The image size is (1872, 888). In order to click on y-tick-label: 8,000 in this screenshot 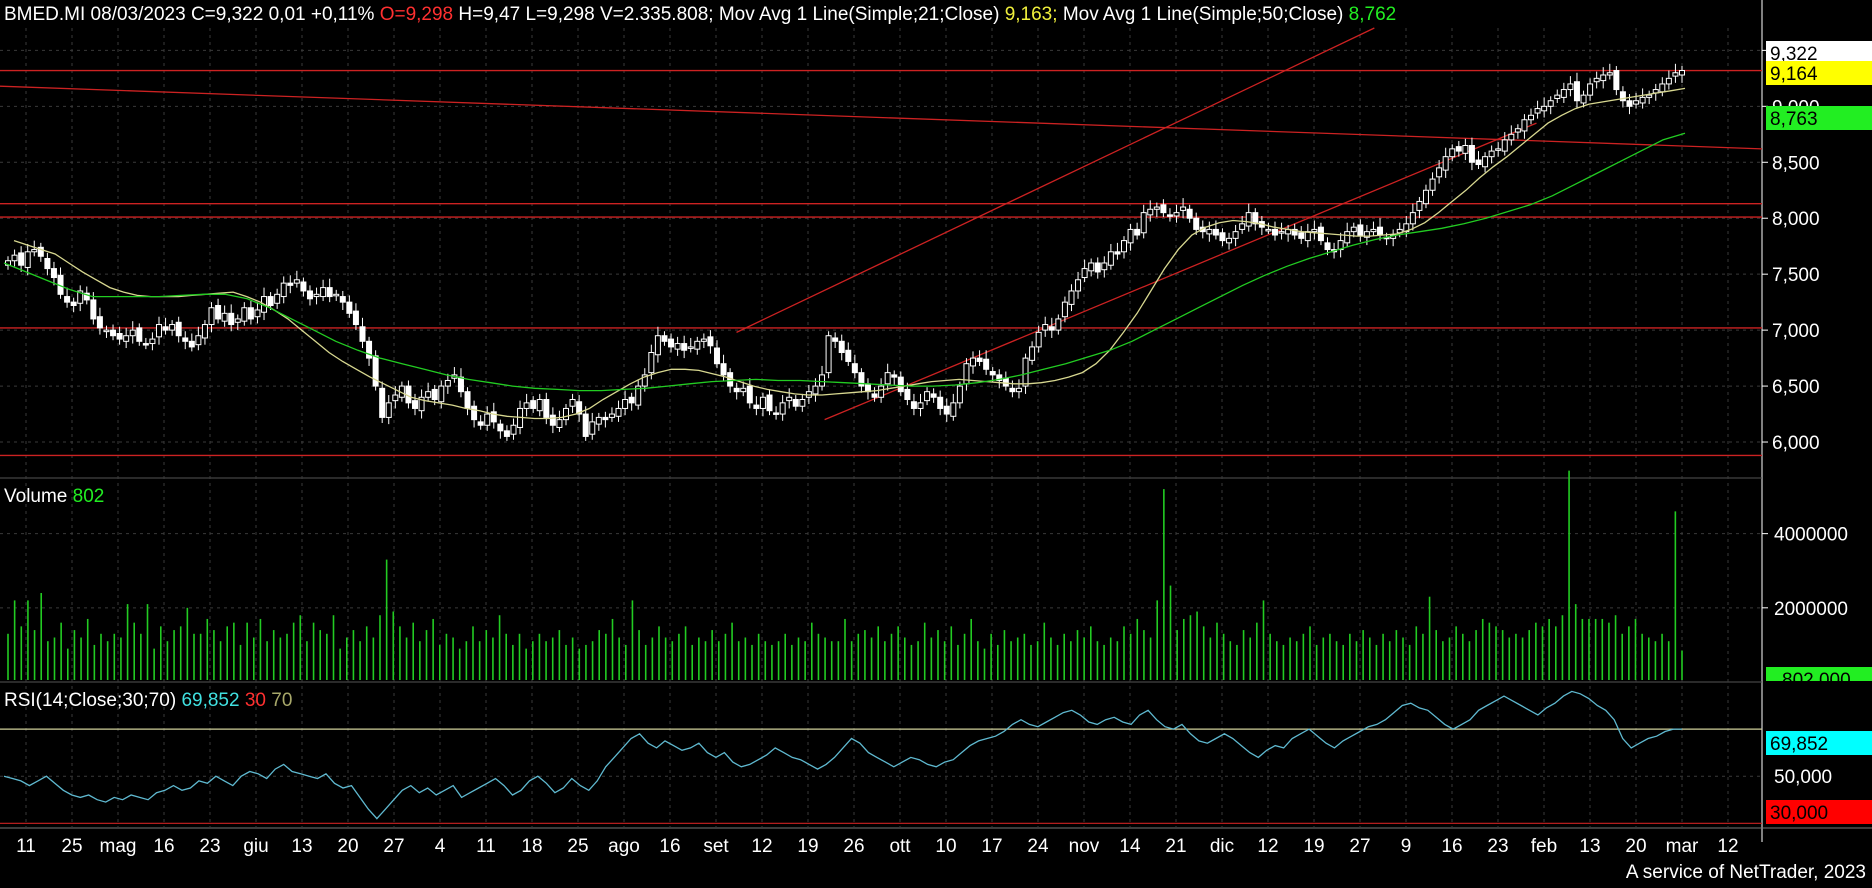, I will do `click(1796, 219)`.